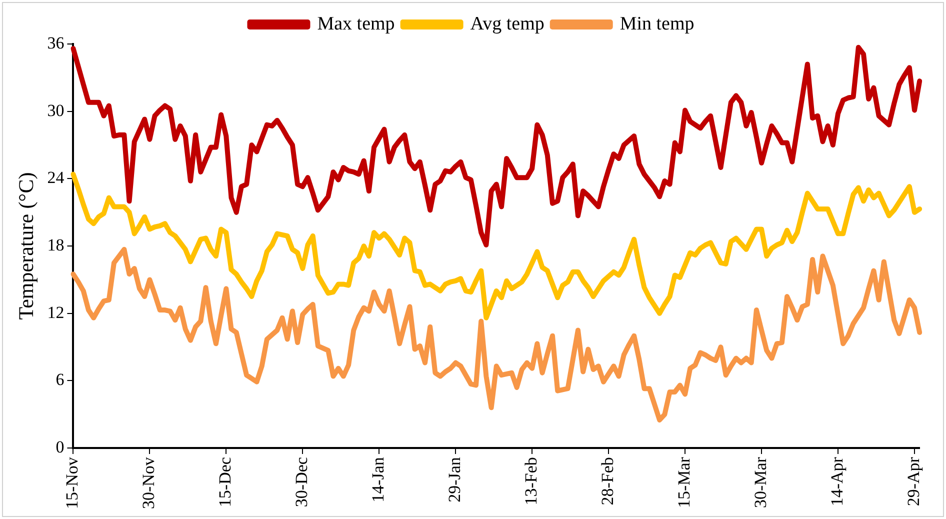 This screenshot has width=946, height=519. What do you see at coordinates (55, 245) in the screenshot?
I see `y-tick-label: 18` at bounding box center [55, 245].